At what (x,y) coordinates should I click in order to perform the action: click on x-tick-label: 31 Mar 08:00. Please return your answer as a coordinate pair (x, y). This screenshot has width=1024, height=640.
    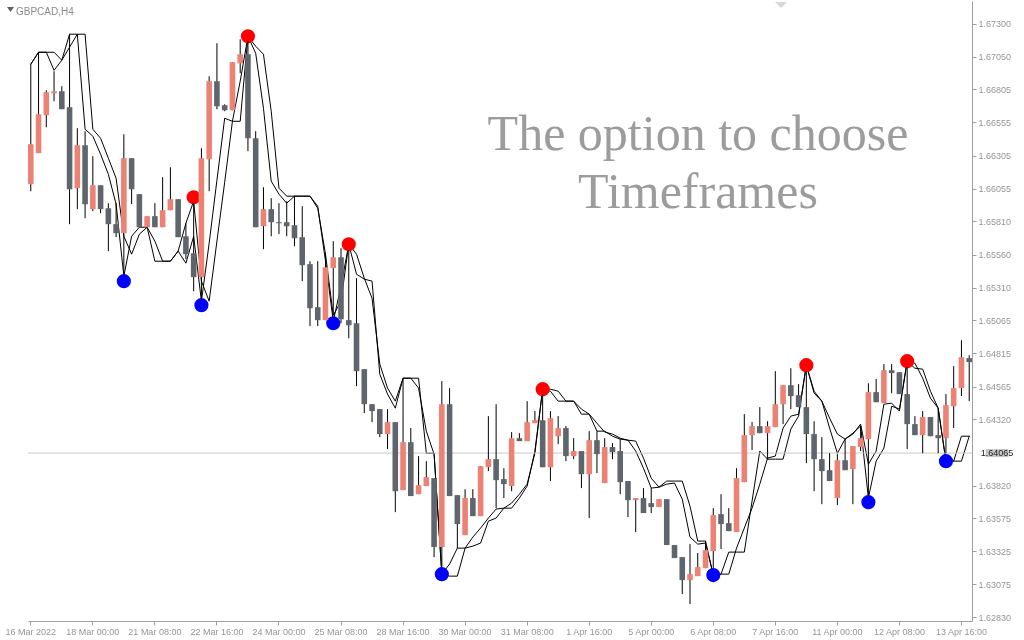
    Looking at the image, I should click on (527, 631).